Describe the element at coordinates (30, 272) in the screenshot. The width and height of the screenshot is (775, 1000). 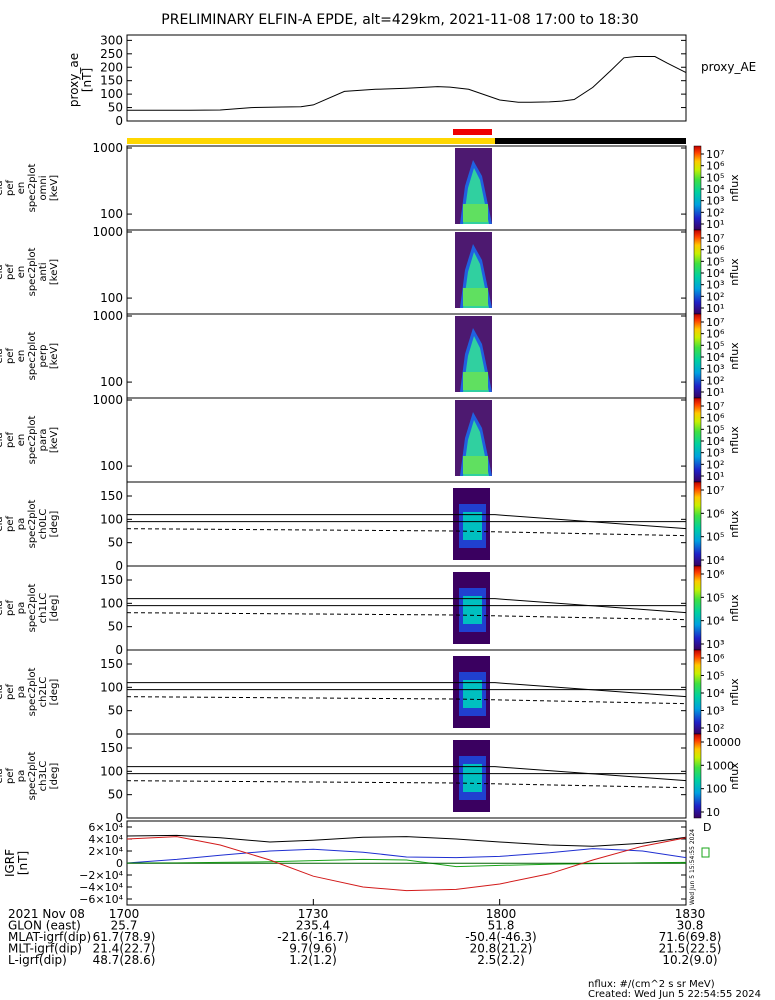
I see `panel-ylabel: elapefenspec2plotanti[keV]` at that location.